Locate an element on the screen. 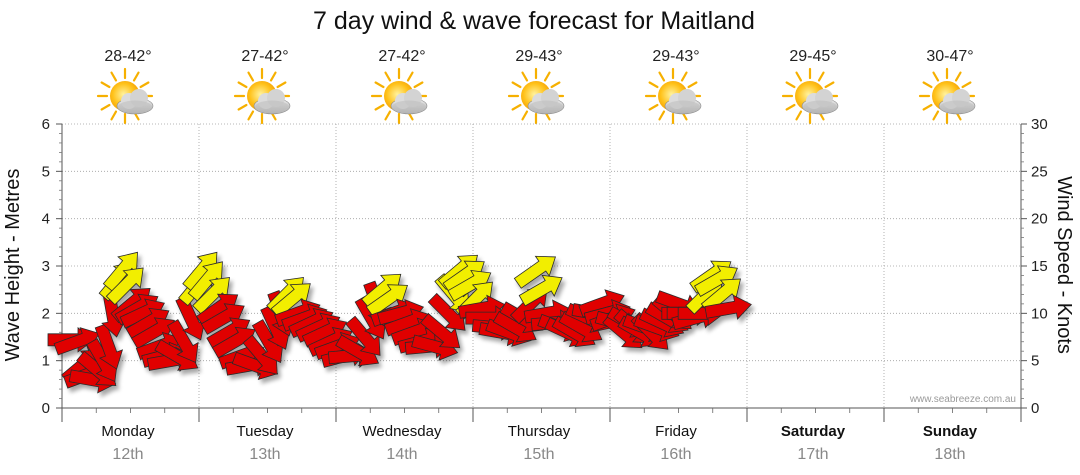 Image resolution: width=1080 pixels, height=475 pixels. temperature-range: 29-43° is located at coordinates (538, 56).